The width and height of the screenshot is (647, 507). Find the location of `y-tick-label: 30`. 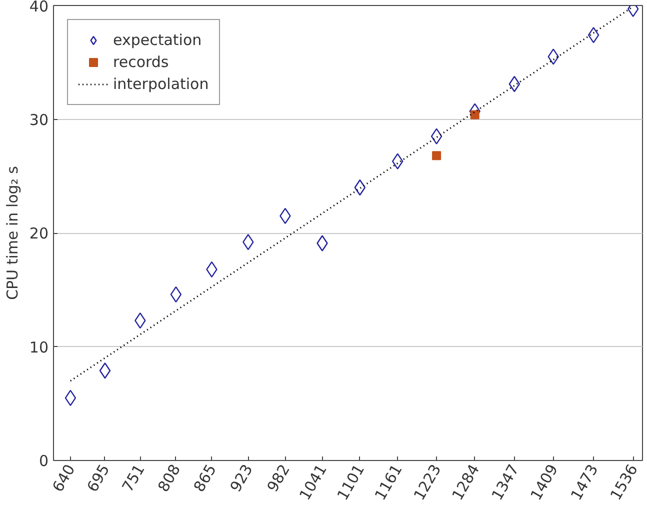

y-tick-label: 30 is located at coordinates (39, 119).